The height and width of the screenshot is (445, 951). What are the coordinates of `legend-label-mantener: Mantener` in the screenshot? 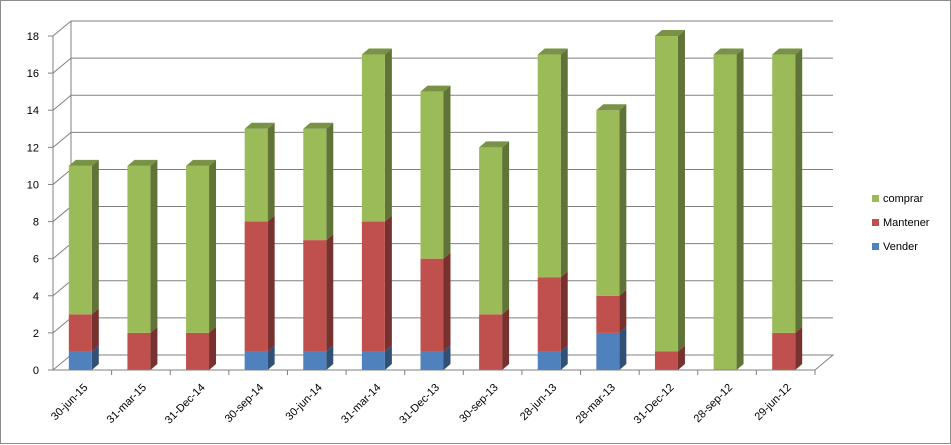 It's located at (906, 223).